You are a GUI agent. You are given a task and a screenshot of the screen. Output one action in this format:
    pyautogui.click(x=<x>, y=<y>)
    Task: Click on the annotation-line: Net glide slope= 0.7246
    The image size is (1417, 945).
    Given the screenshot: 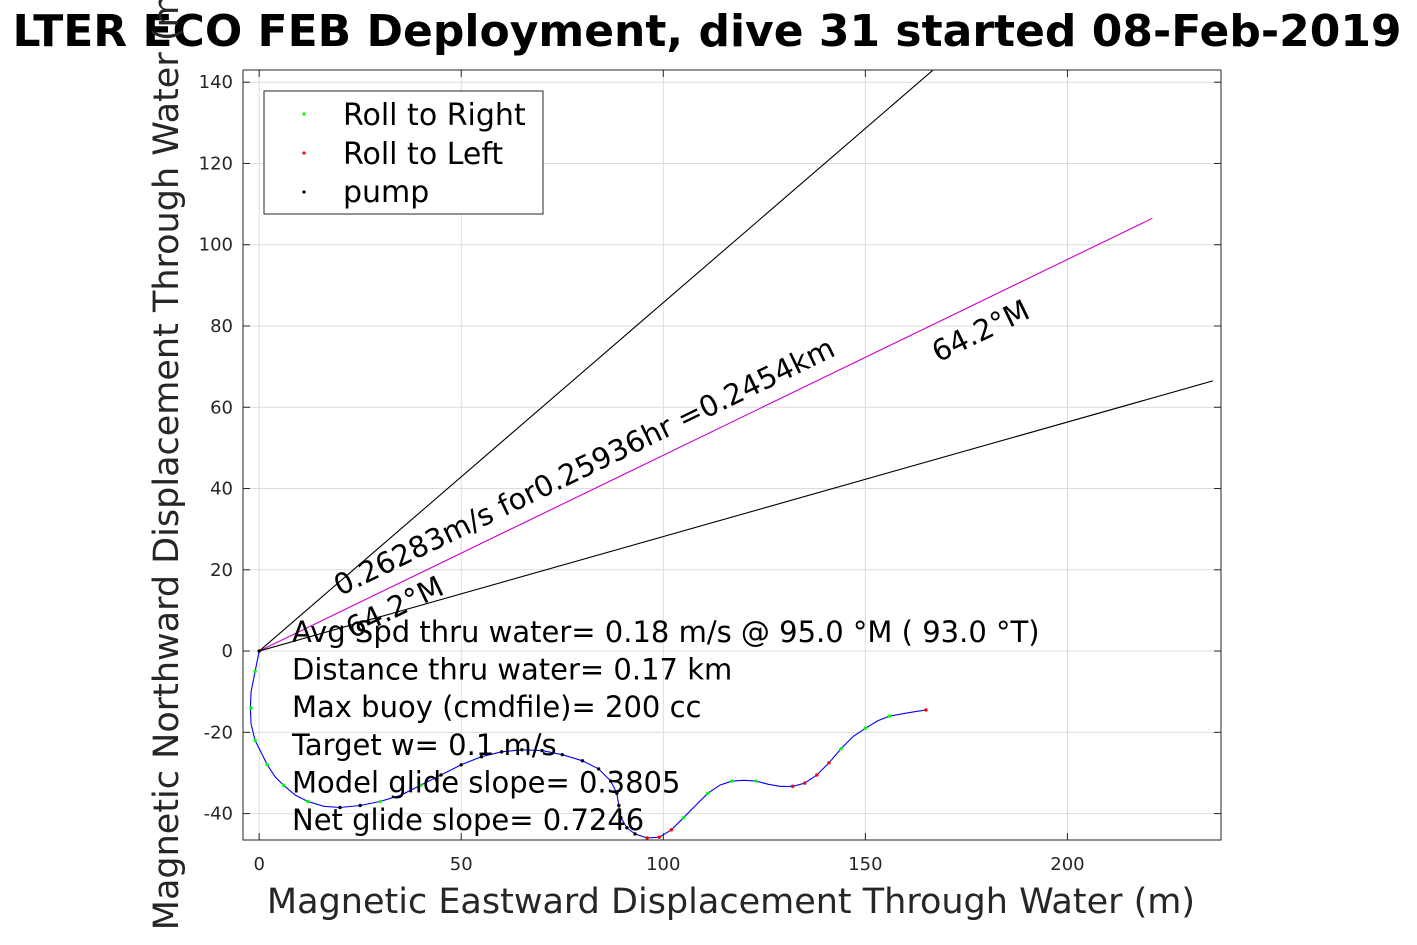 What is the action you would take?
    pyautogui.click(x=468, y=820)
    